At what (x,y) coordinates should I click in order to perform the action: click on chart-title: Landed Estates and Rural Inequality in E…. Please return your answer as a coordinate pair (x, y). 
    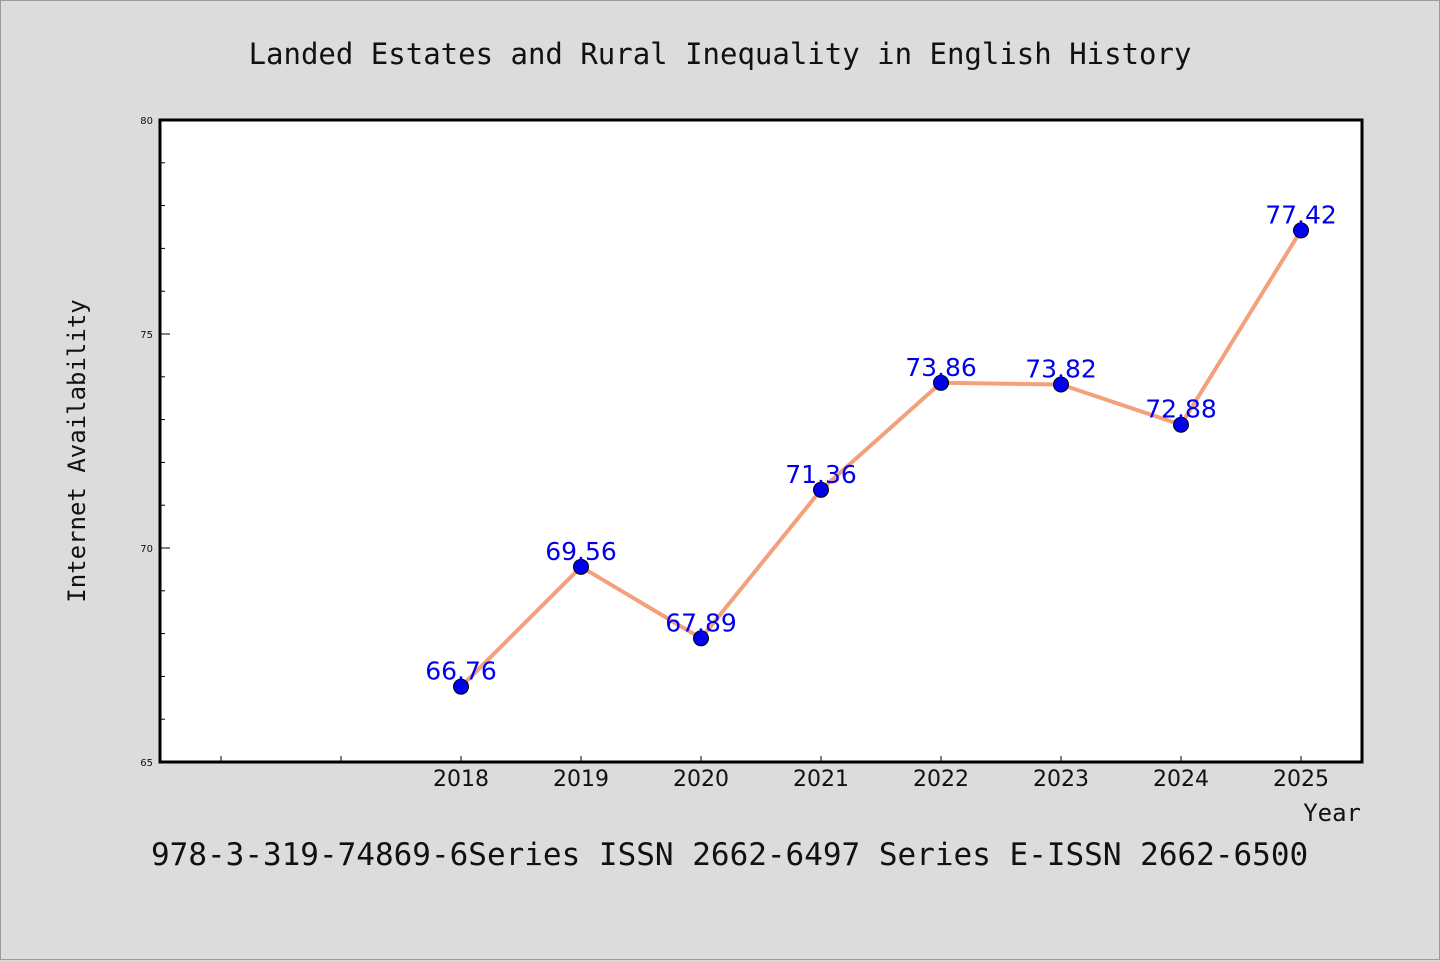
    Looking at the image, I should click on (720, 54).